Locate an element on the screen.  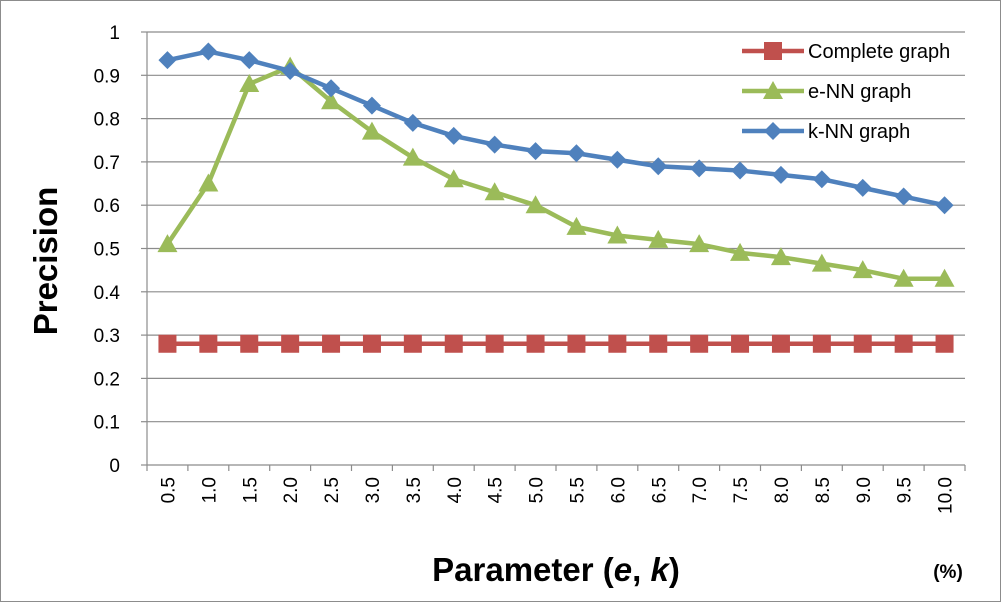
x-tick-label: 6.5 is located at coordinates (659, 490).